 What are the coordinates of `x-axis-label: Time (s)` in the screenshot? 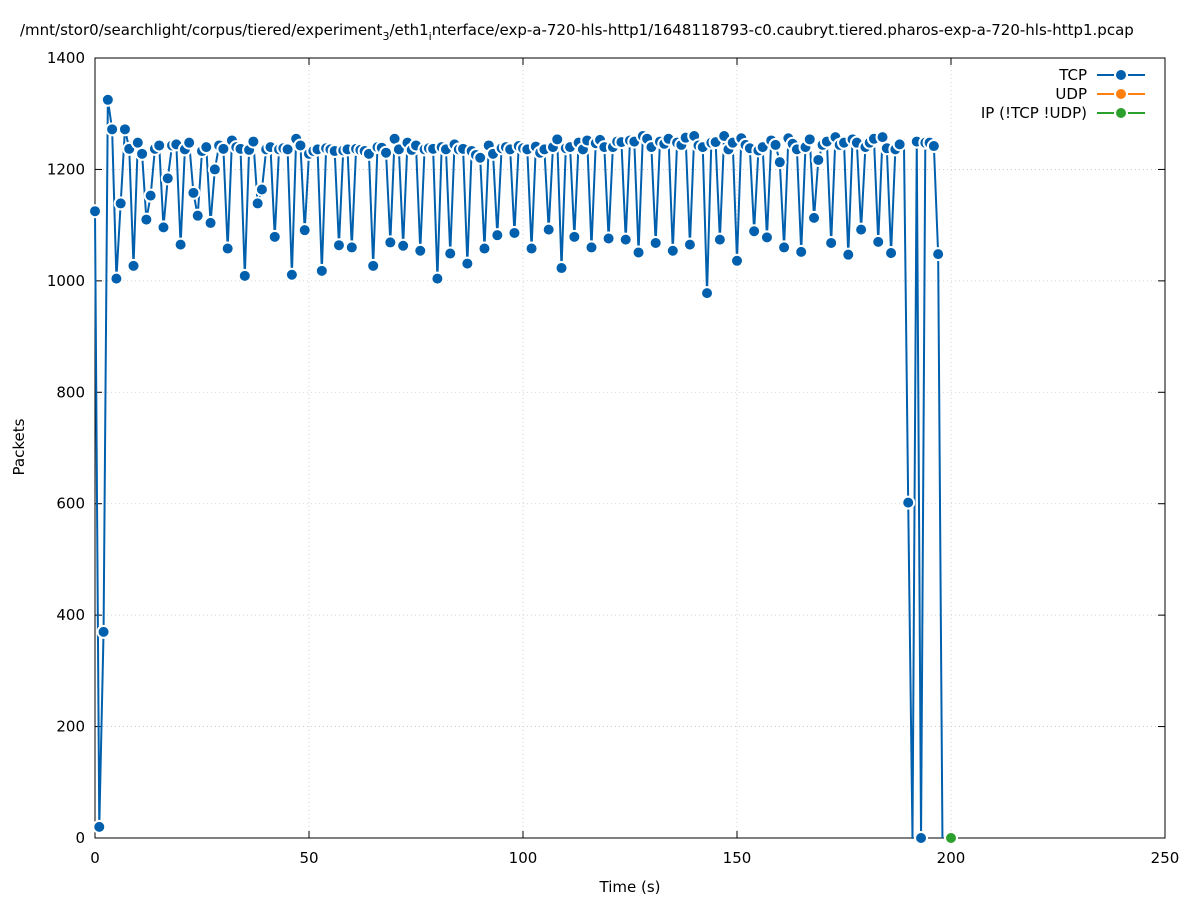 It's located at (630, 887).